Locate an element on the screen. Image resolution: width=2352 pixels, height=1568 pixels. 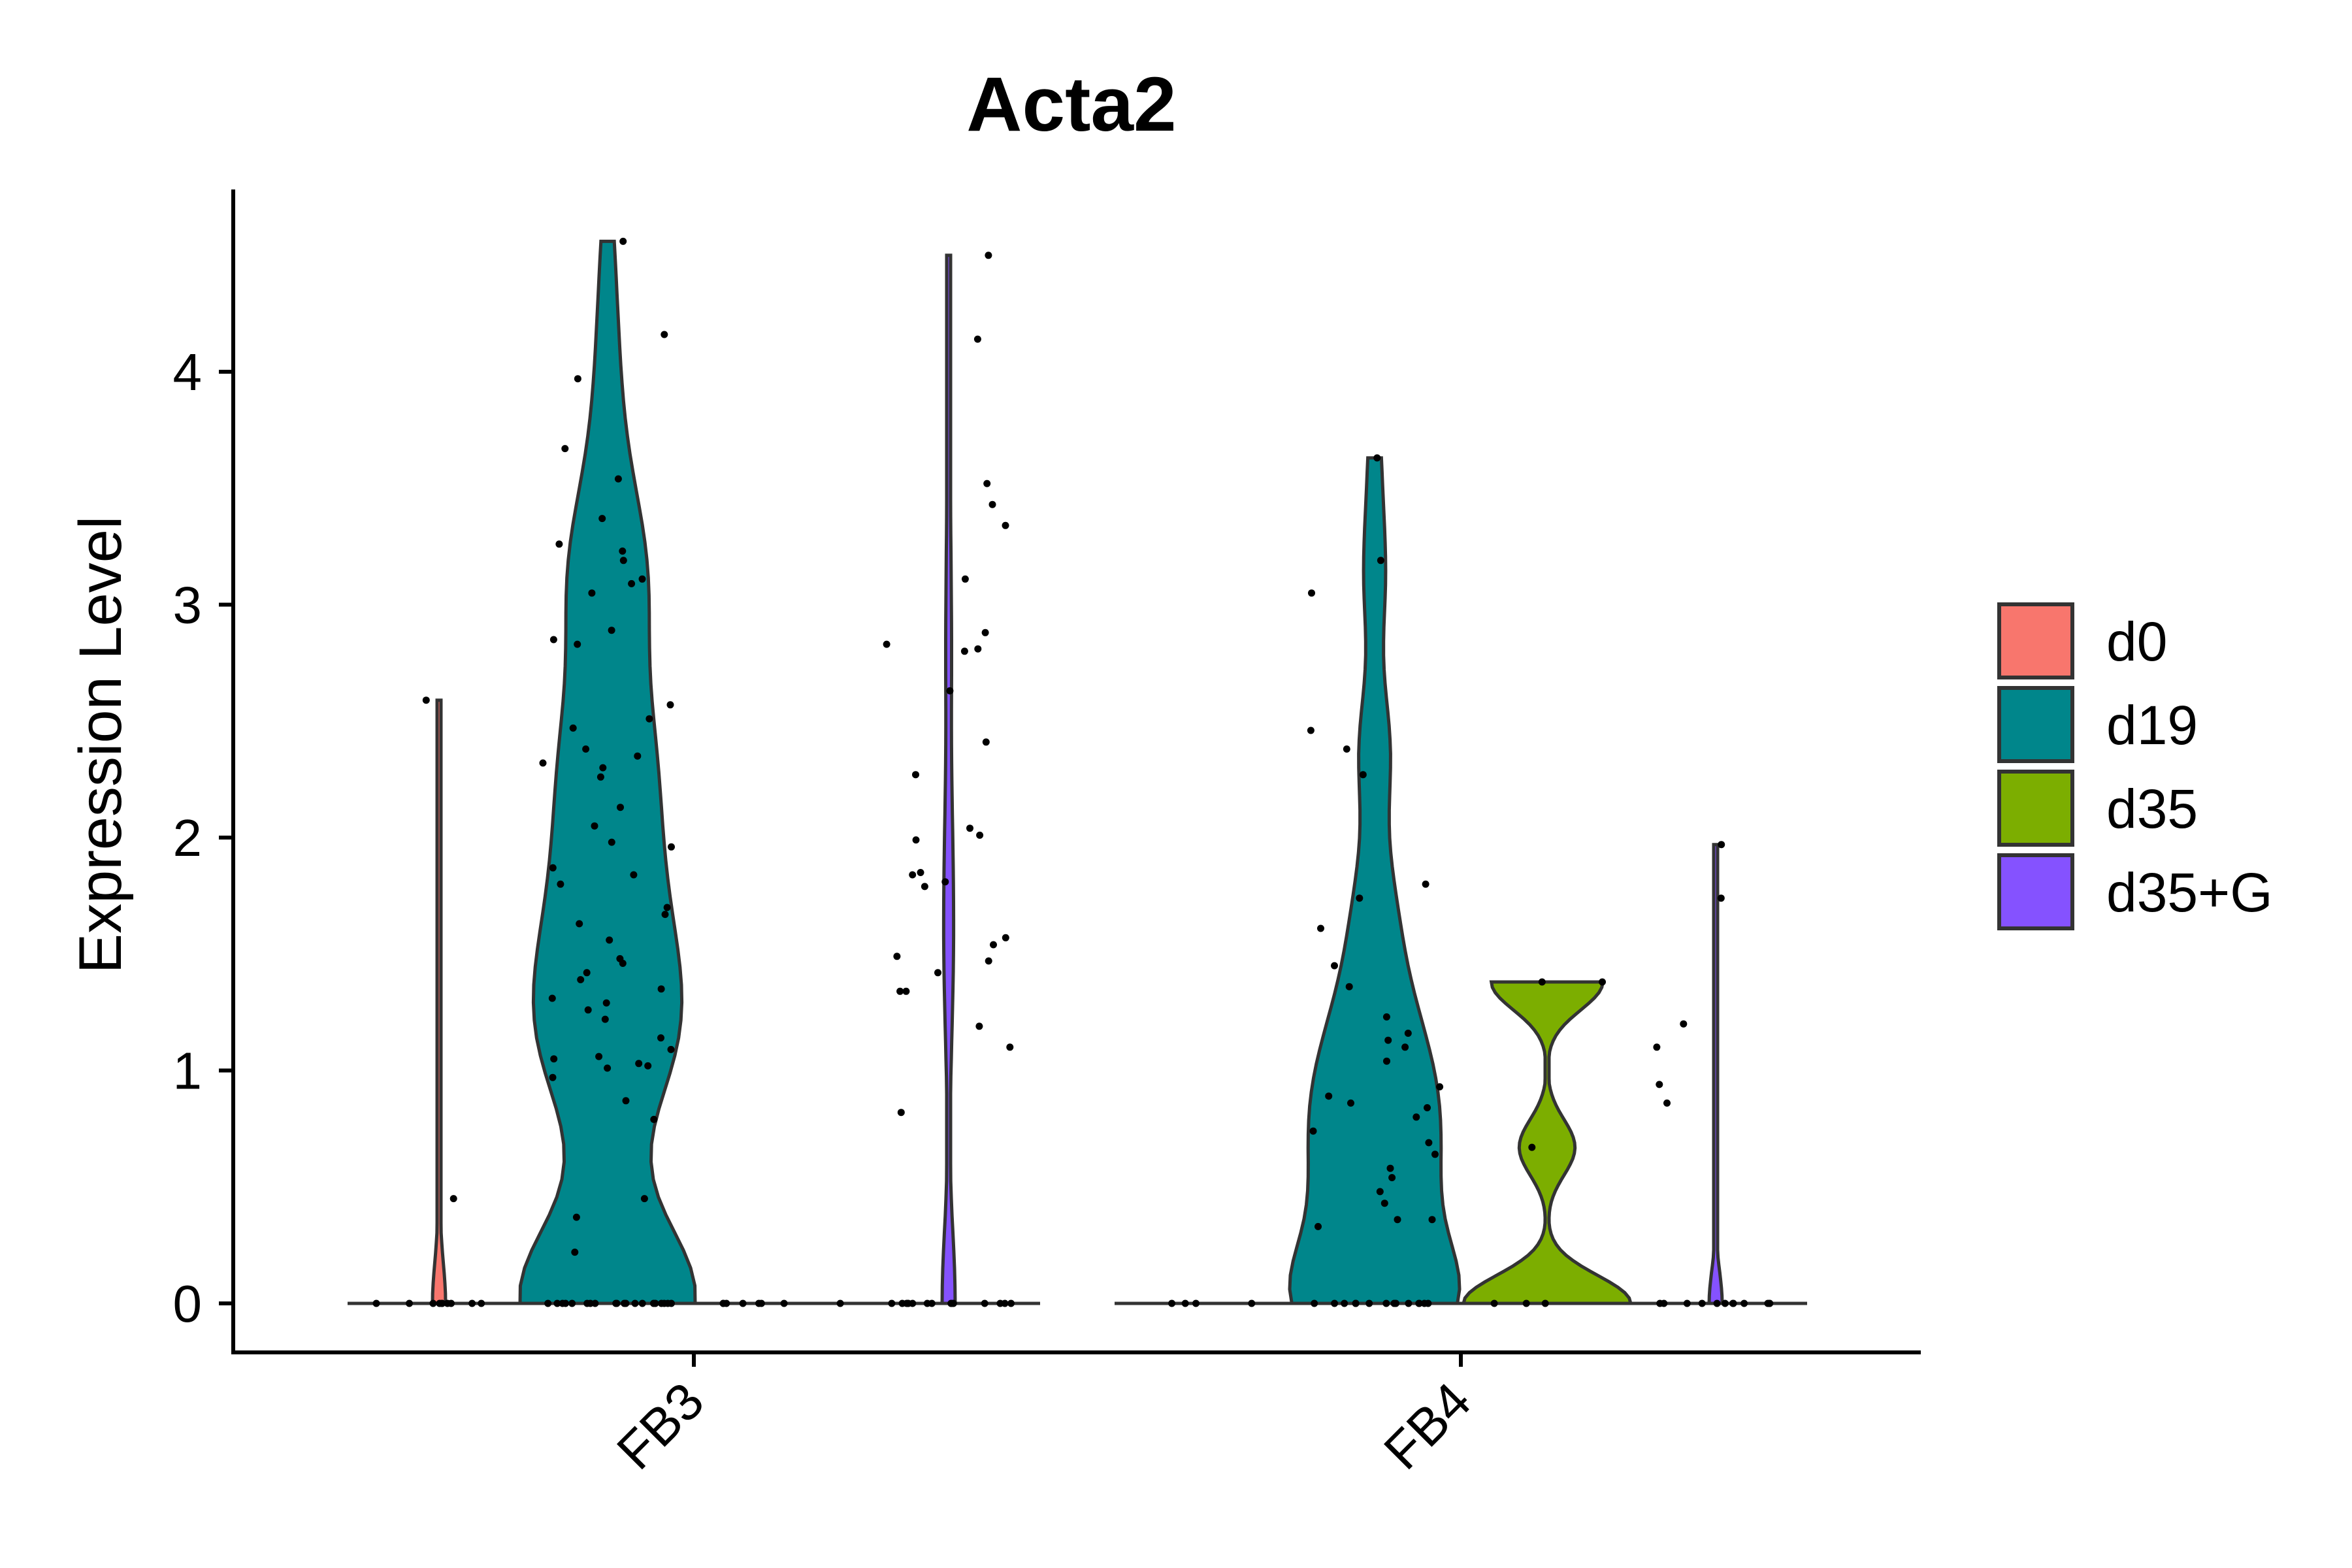
legend-swatch-d35 is located at coordinates (2035, 808).